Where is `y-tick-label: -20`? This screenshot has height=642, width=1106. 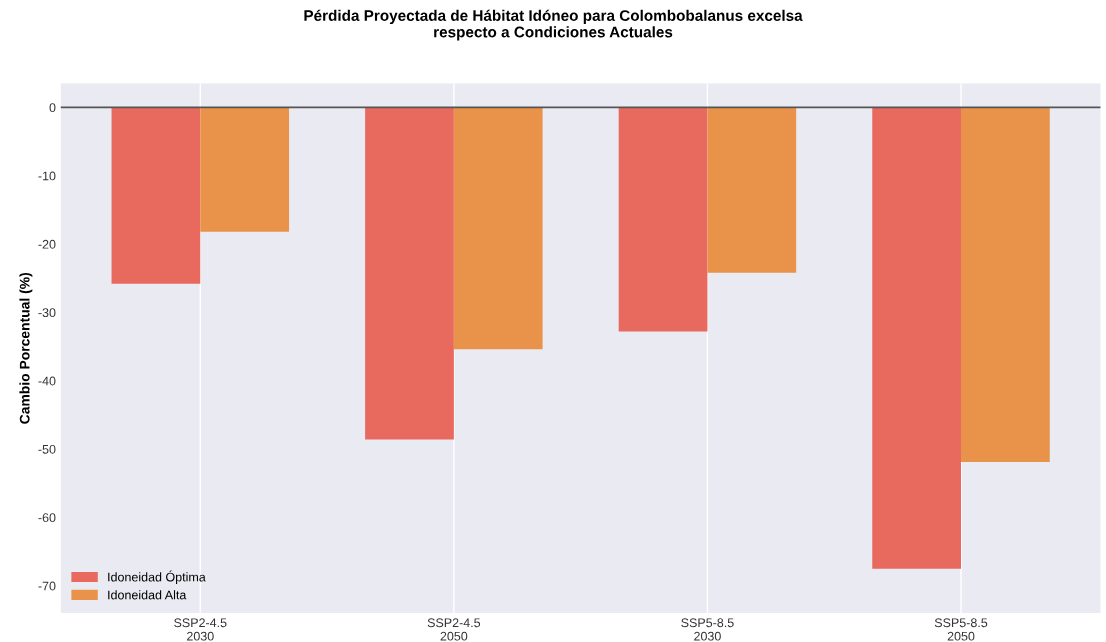 y-tick-label: -20 is located at coordinates (47, 244).